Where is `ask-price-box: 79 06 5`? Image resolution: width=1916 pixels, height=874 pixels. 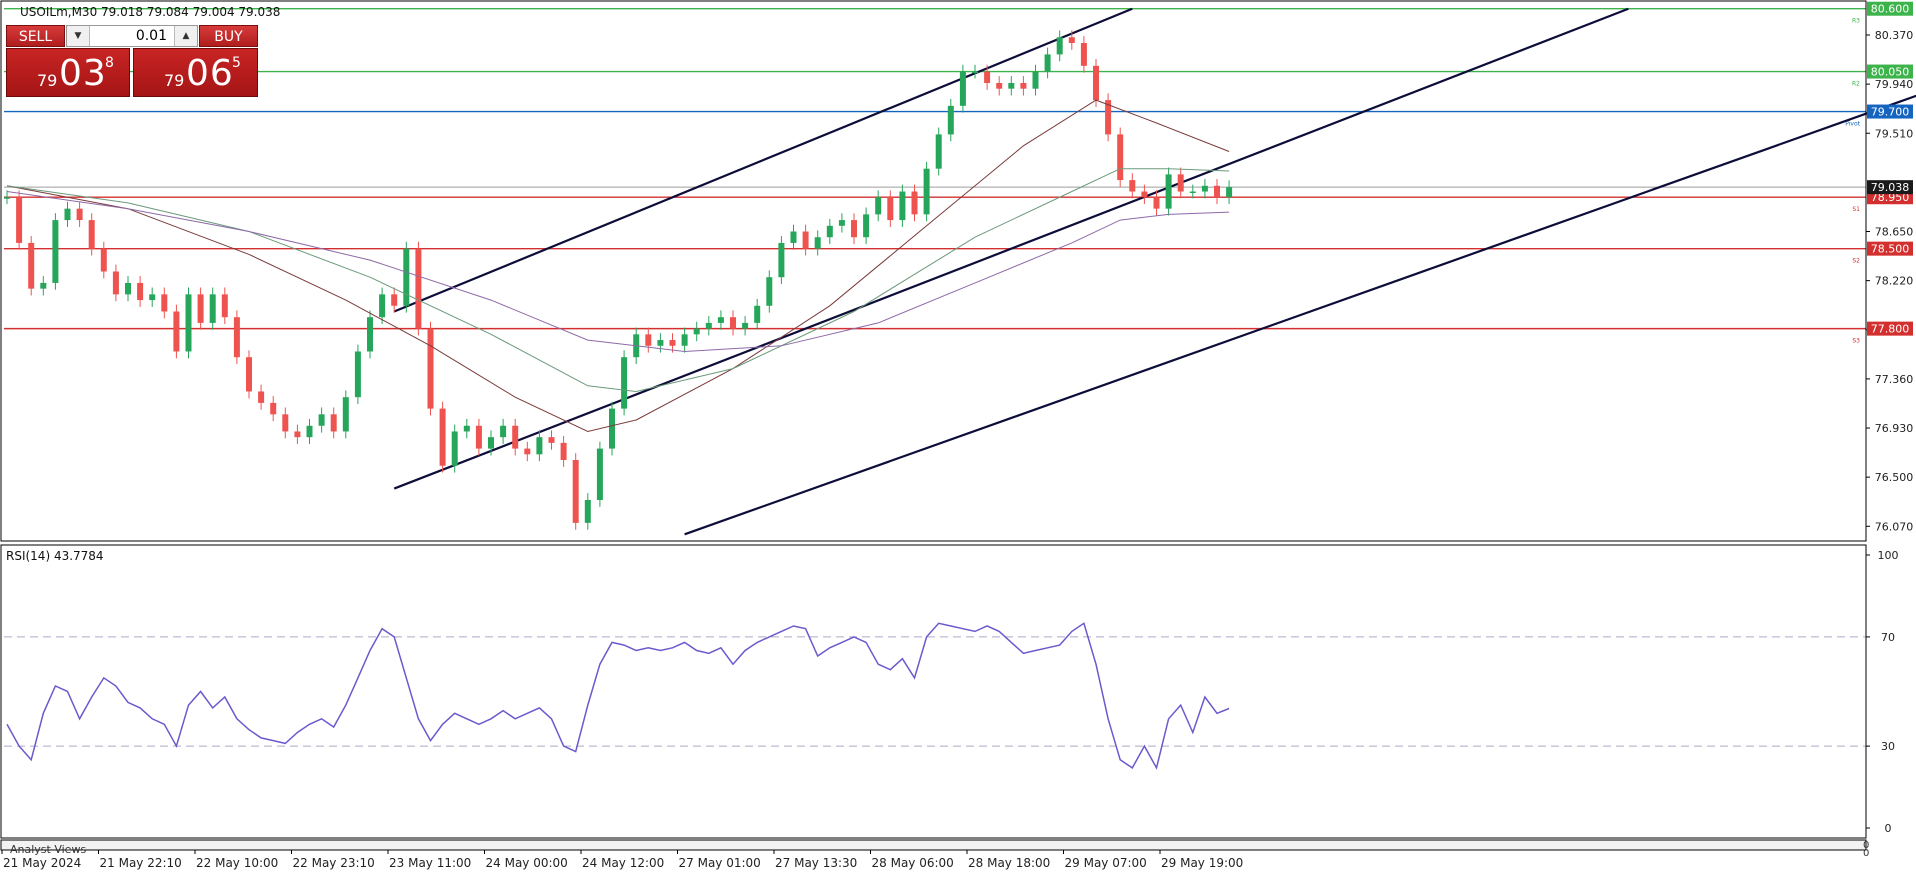
ask-price-box: 79 06 5 is located at coordinates (195, 72).